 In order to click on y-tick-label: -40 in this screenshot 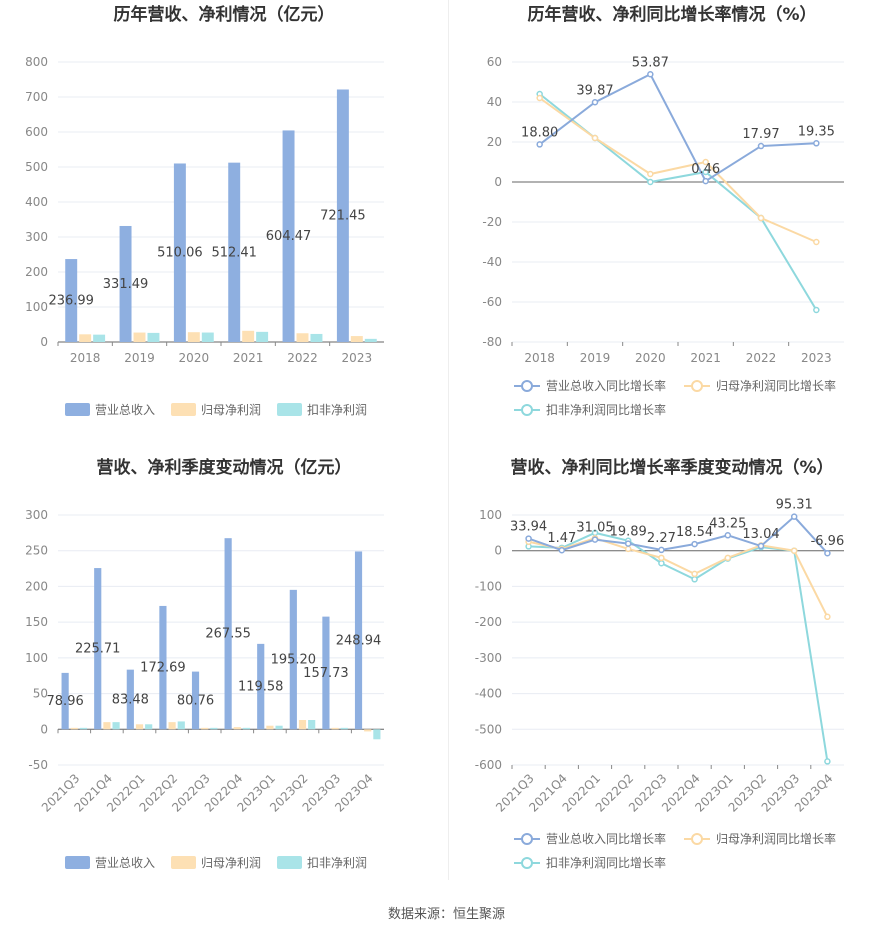, I will do `click(492, 262)`.